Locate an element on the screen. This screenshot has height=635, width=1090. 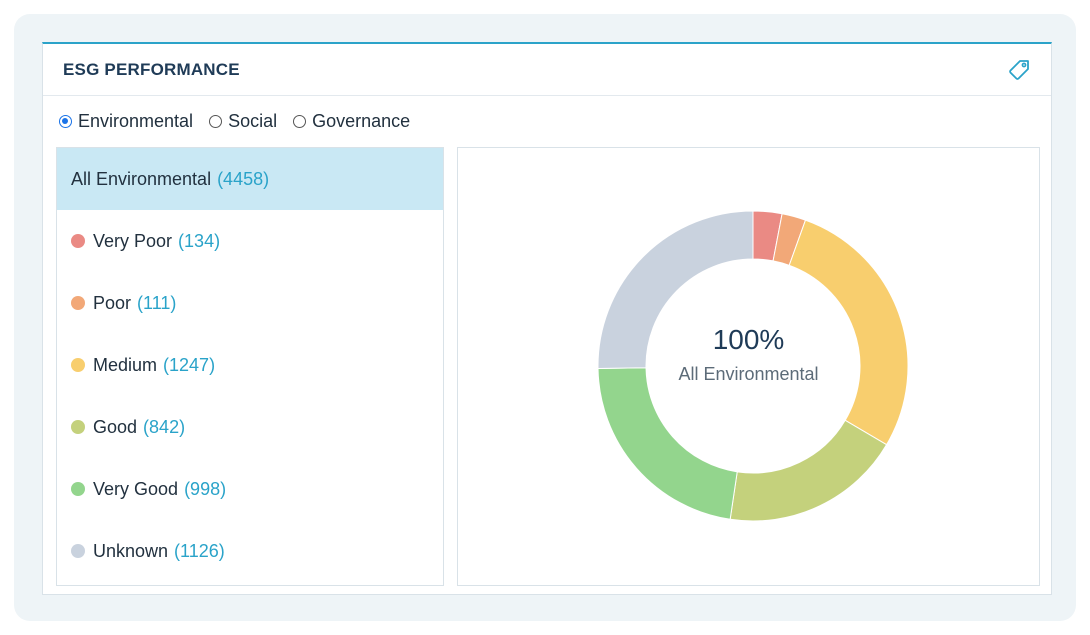
list-item-label: Very Poor is located at coordinates (133, 240).